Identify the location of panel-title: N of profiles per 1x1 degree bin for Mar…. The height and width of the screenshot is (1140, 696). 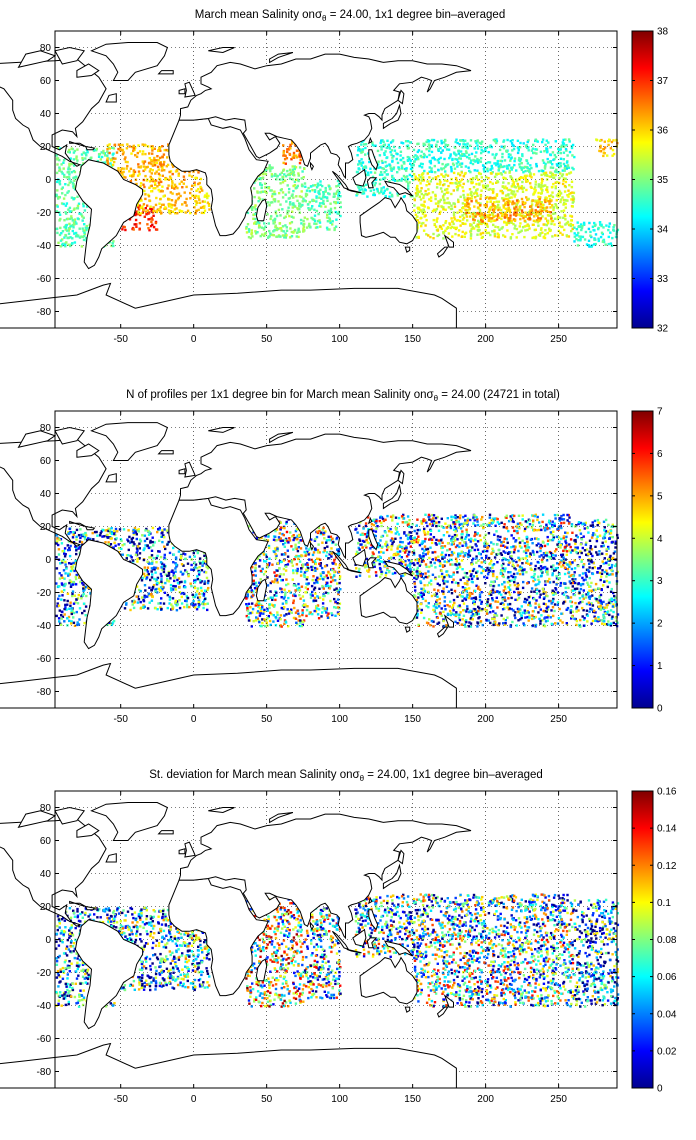
(343, 396).